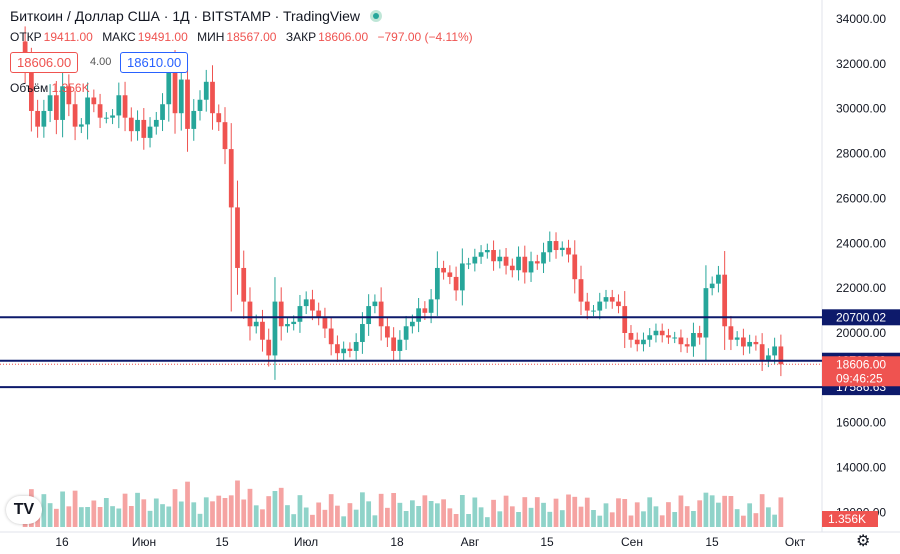 This screenshot has height=554, width=900. What do you see at coordinates (861, 109) in the screenshot?
I see `price-tick-label: 30000.00` at bounding box center [861, 109].